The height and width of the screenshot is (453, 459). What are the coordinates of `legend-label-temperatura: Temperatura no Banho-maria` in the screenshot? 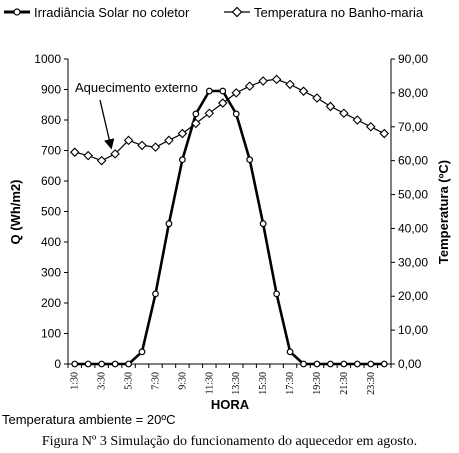 It's located at (339, 12).